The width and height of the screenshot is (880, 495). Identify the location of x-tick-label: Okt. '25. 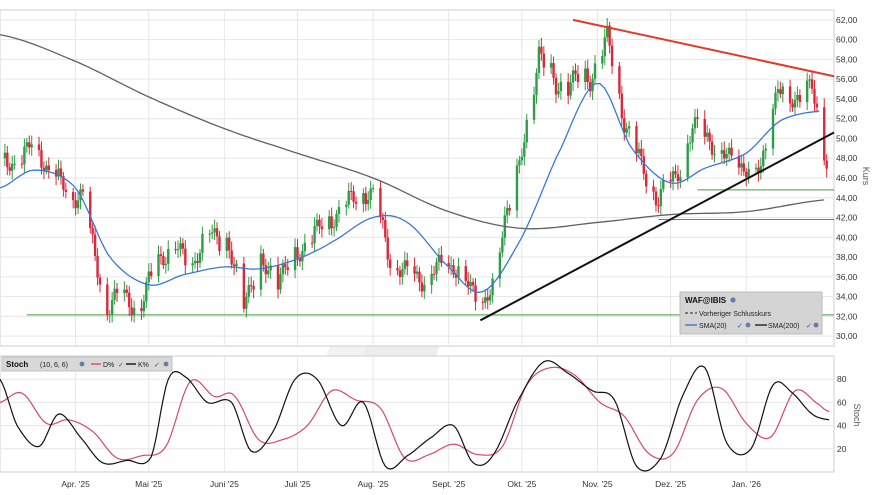
(521, 484).